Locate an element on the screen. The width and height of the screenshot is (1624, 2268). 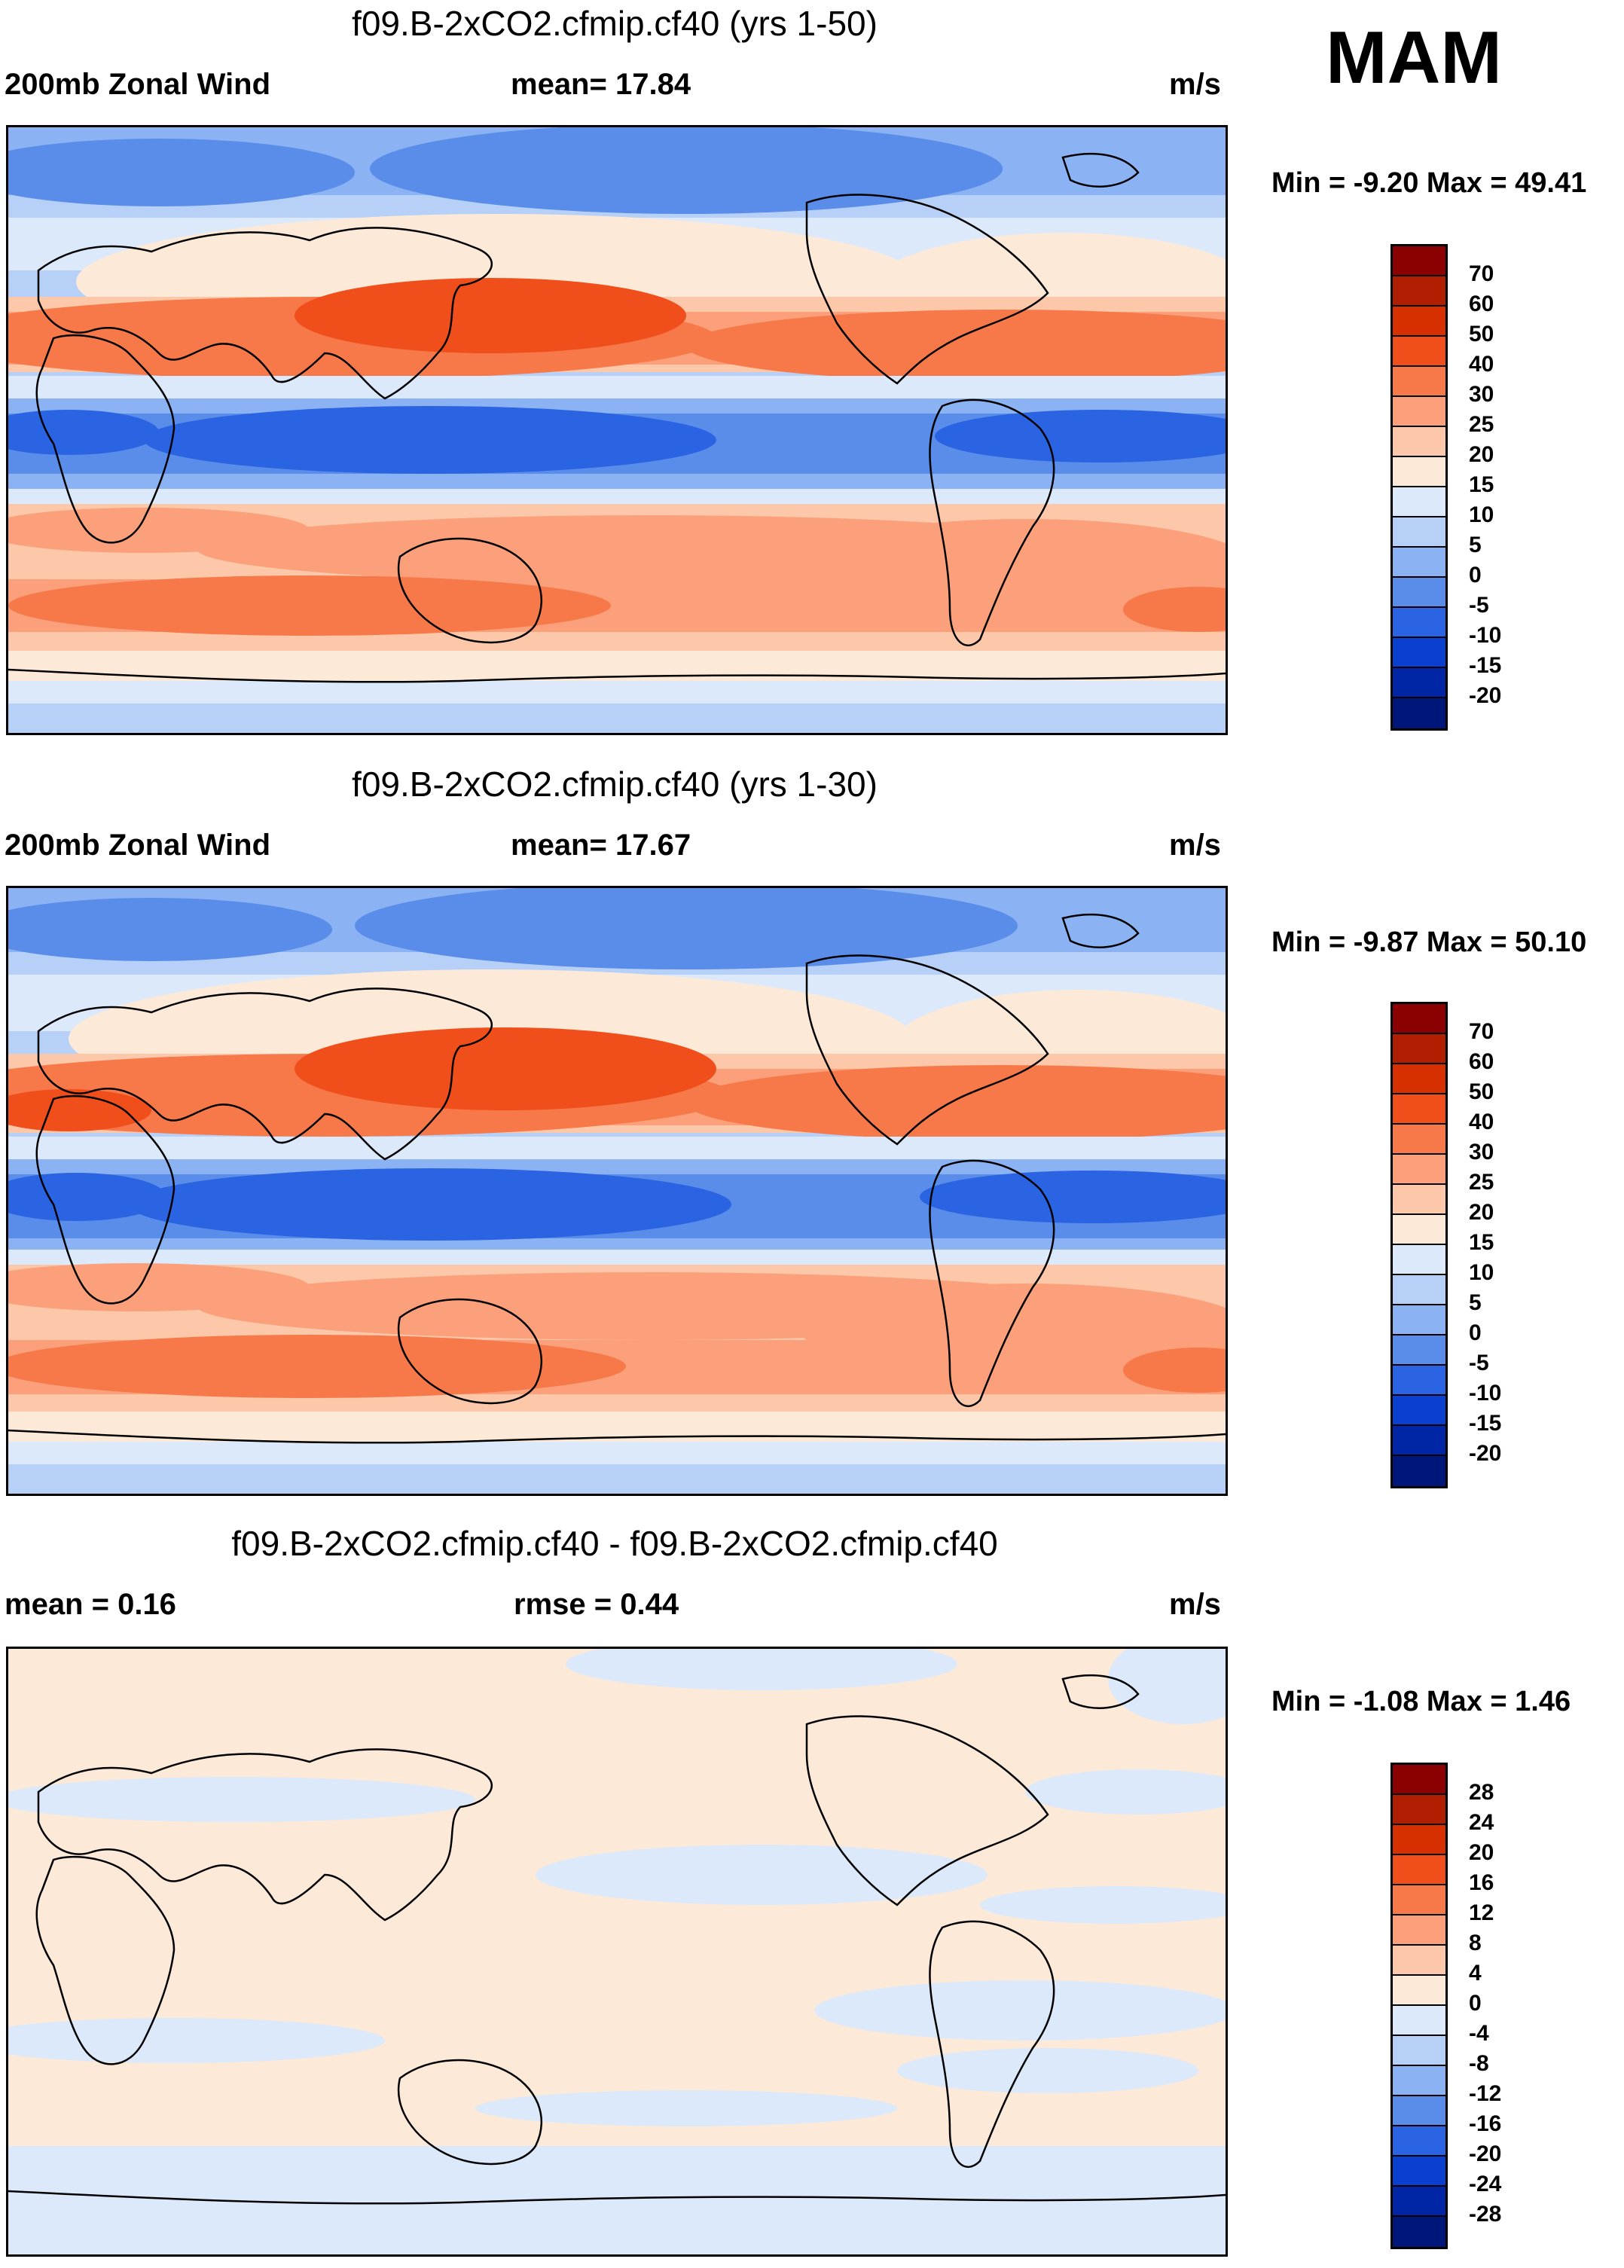
panel-2-title: f09.B-2xCO2.cfmip.cf40 (yrs 1-30) is located at coordinates (615, 784).